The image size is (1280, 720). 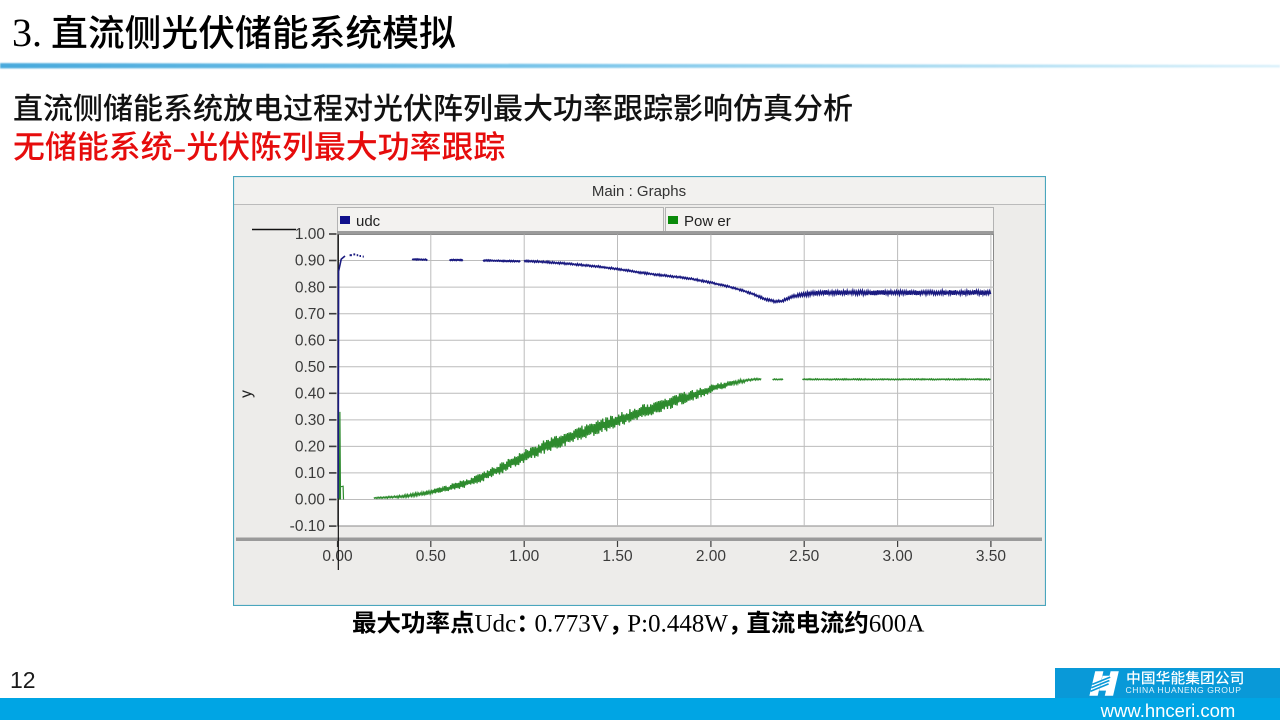 What do you see at coordinates (310, 394) in the screenshot?
I see `svg-text: 0.40` at bounding box center [310, 394].